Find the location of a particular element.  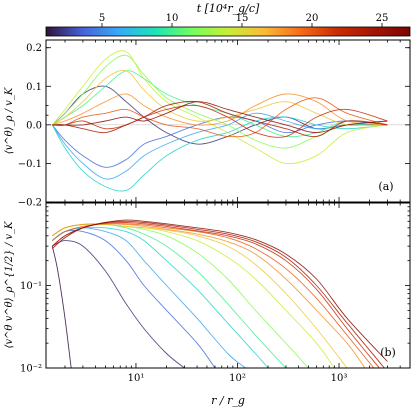

colorbar-ticks: 5 10 15 20 25 is located at coordinates (244, 20).